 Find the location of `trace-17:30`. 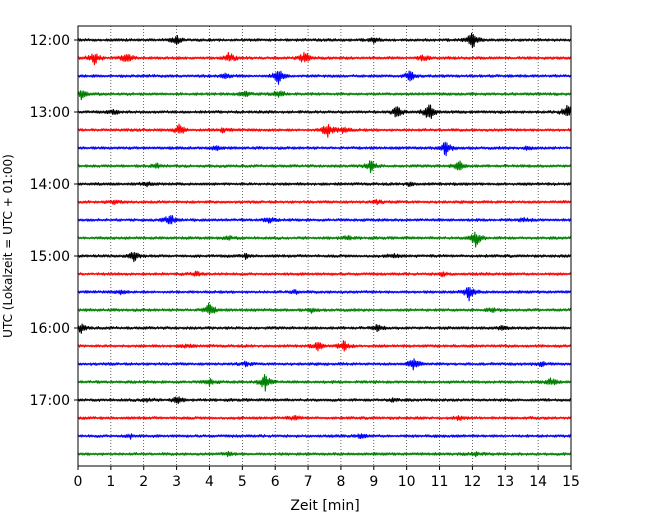

trace-17:30 is located at coordinates (324, 436).